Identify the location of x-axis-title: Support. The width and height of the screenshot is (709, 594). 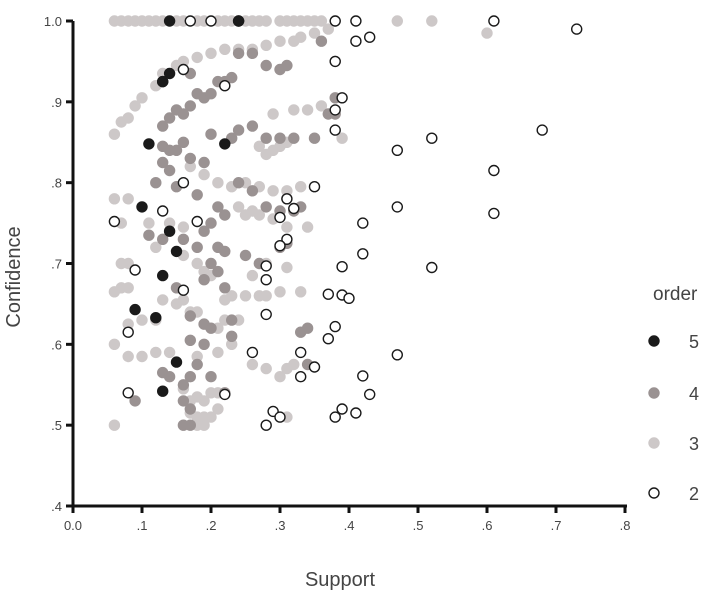
(340, 580).